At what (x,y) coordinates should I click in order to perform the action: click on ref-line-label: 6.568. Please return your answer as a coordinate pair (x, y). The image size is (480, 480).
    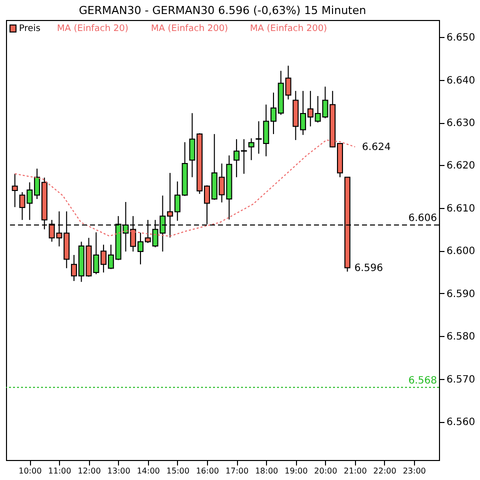
    Looking at the image, I should click on (422, 380).